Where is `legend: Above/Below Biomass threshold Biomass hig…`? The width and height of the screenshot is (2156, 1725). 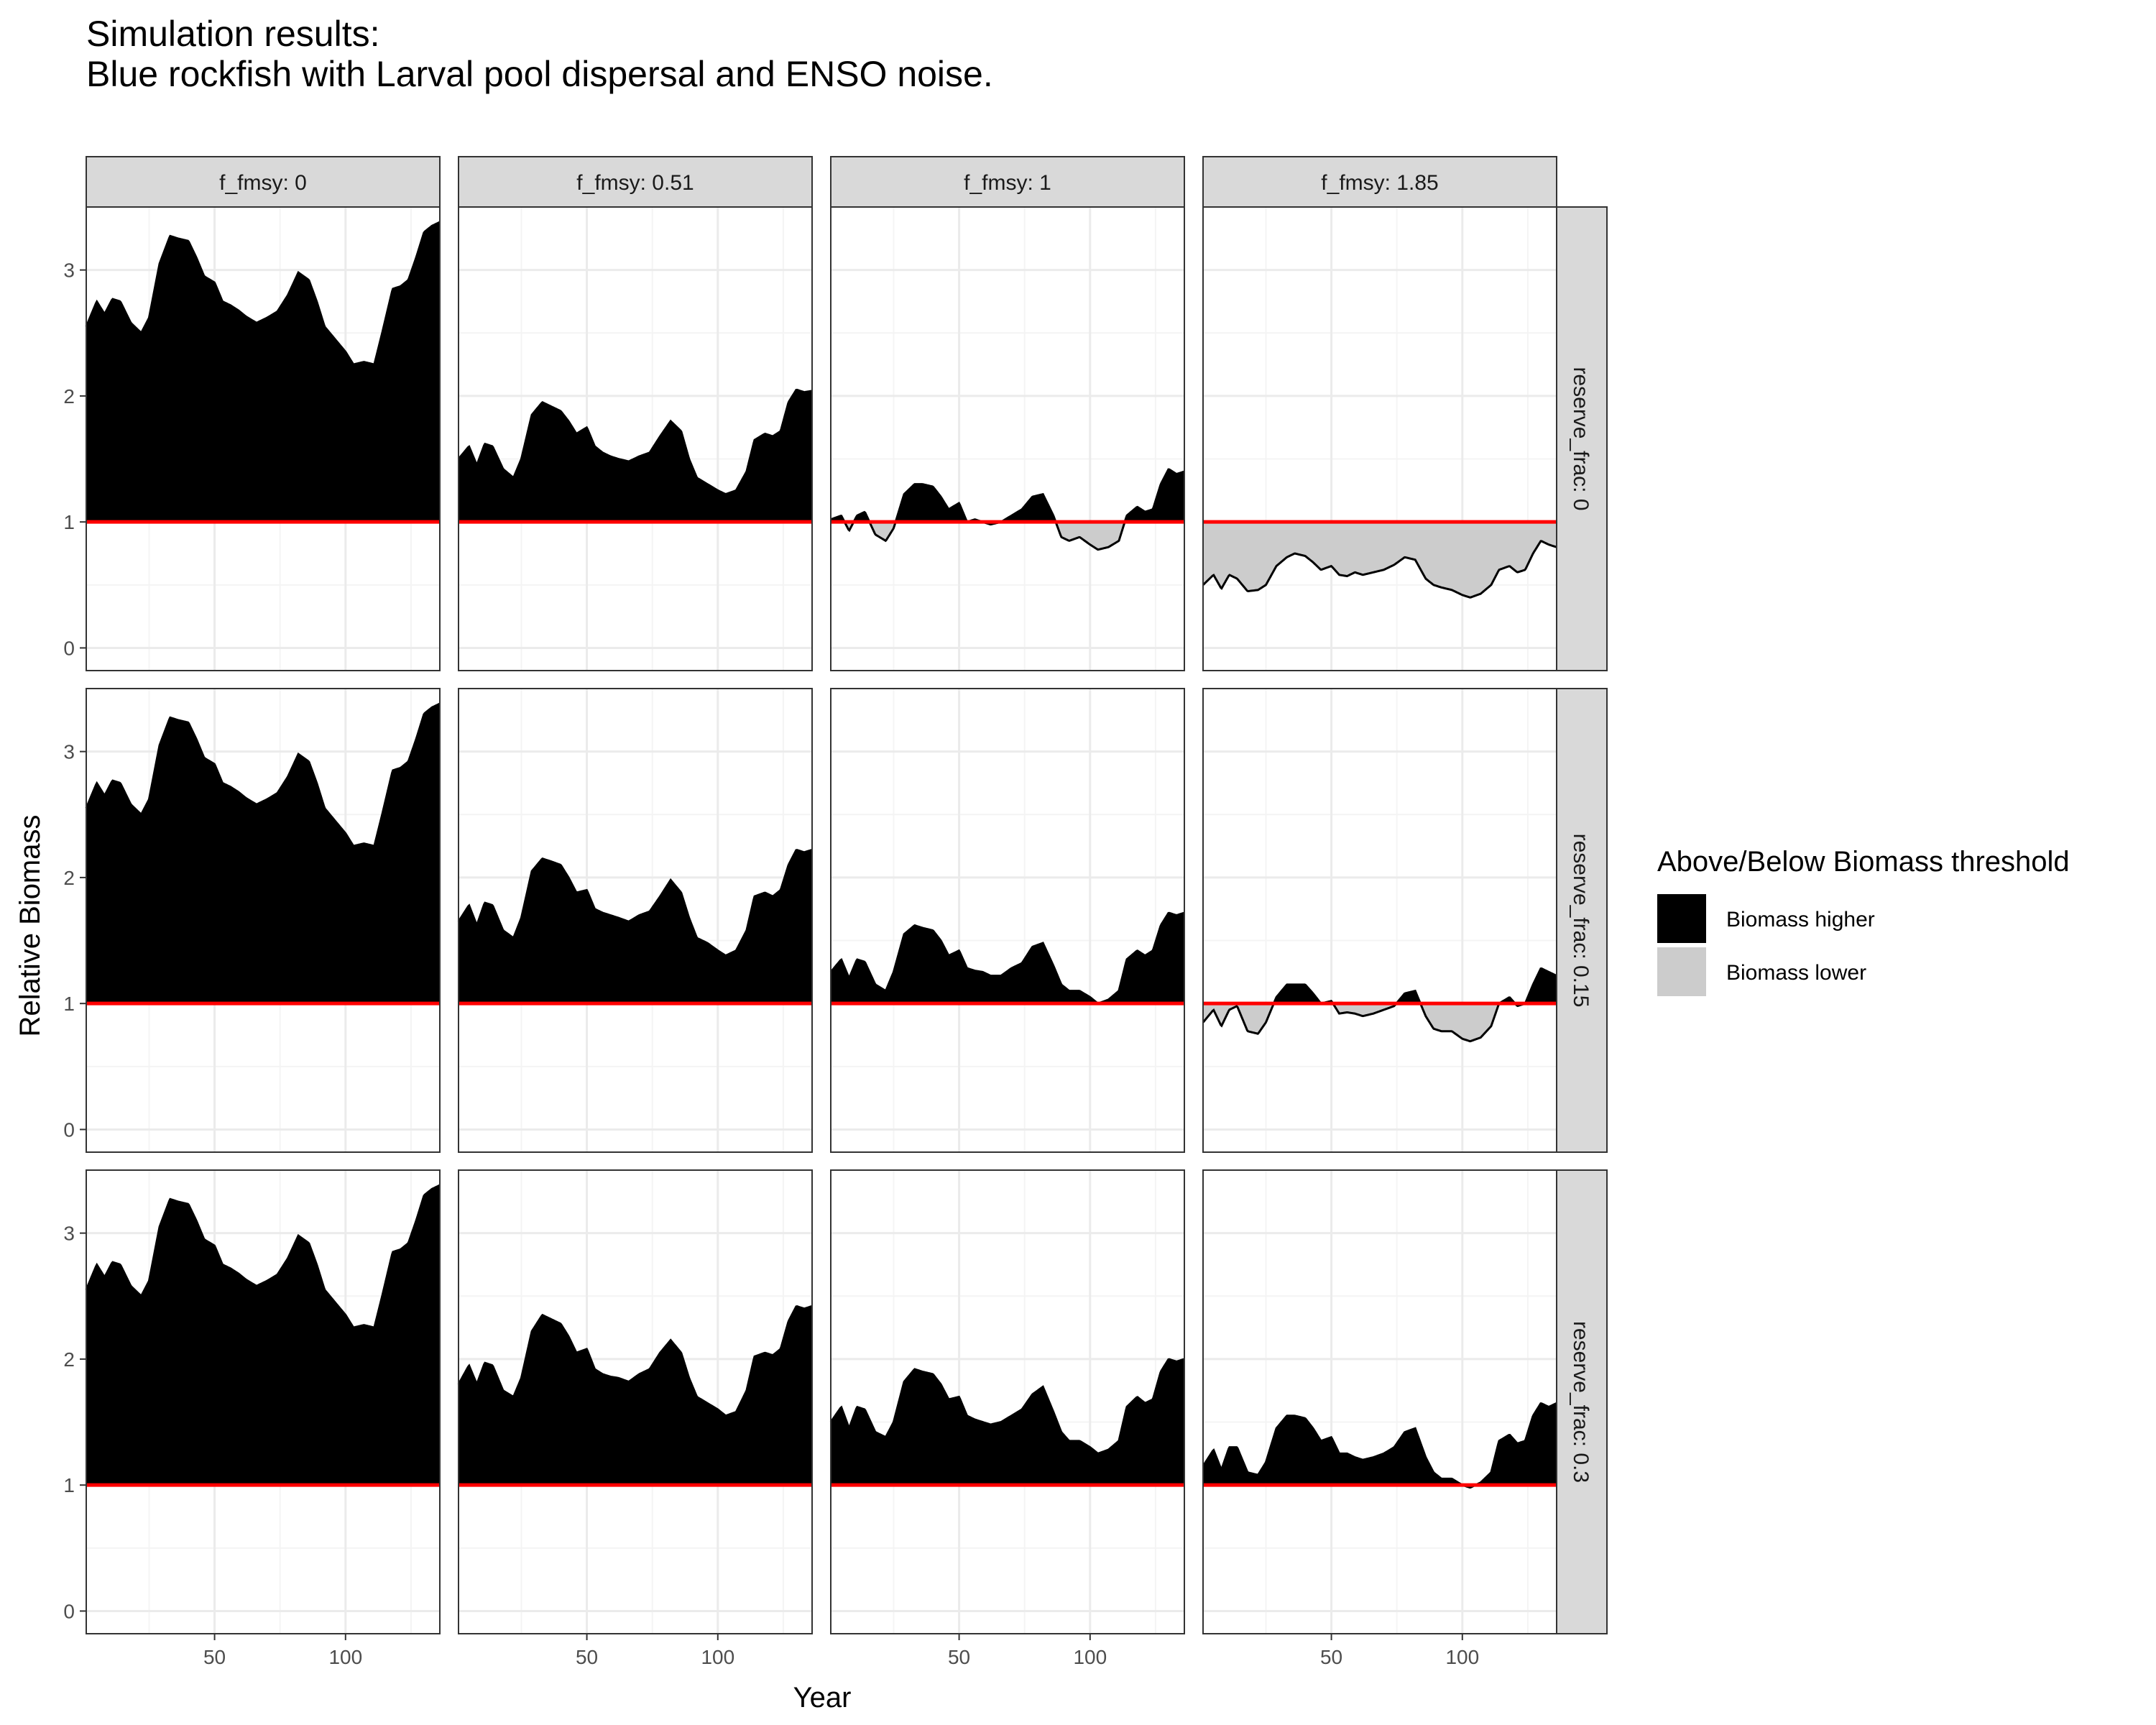 legend: Above/Below Biomass threshold Biomass hig… is located at coordinates (1864, 921).